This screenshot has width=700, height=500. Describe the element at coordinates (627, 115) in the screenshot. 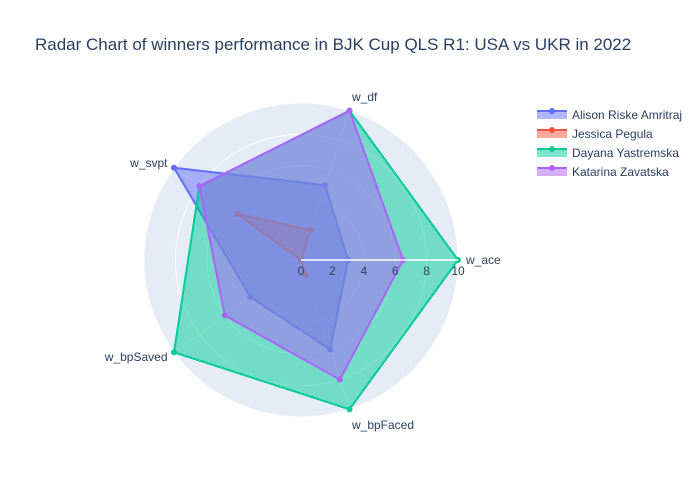

I see `legend-label-0: Alison Riske Amritraj` at that location.